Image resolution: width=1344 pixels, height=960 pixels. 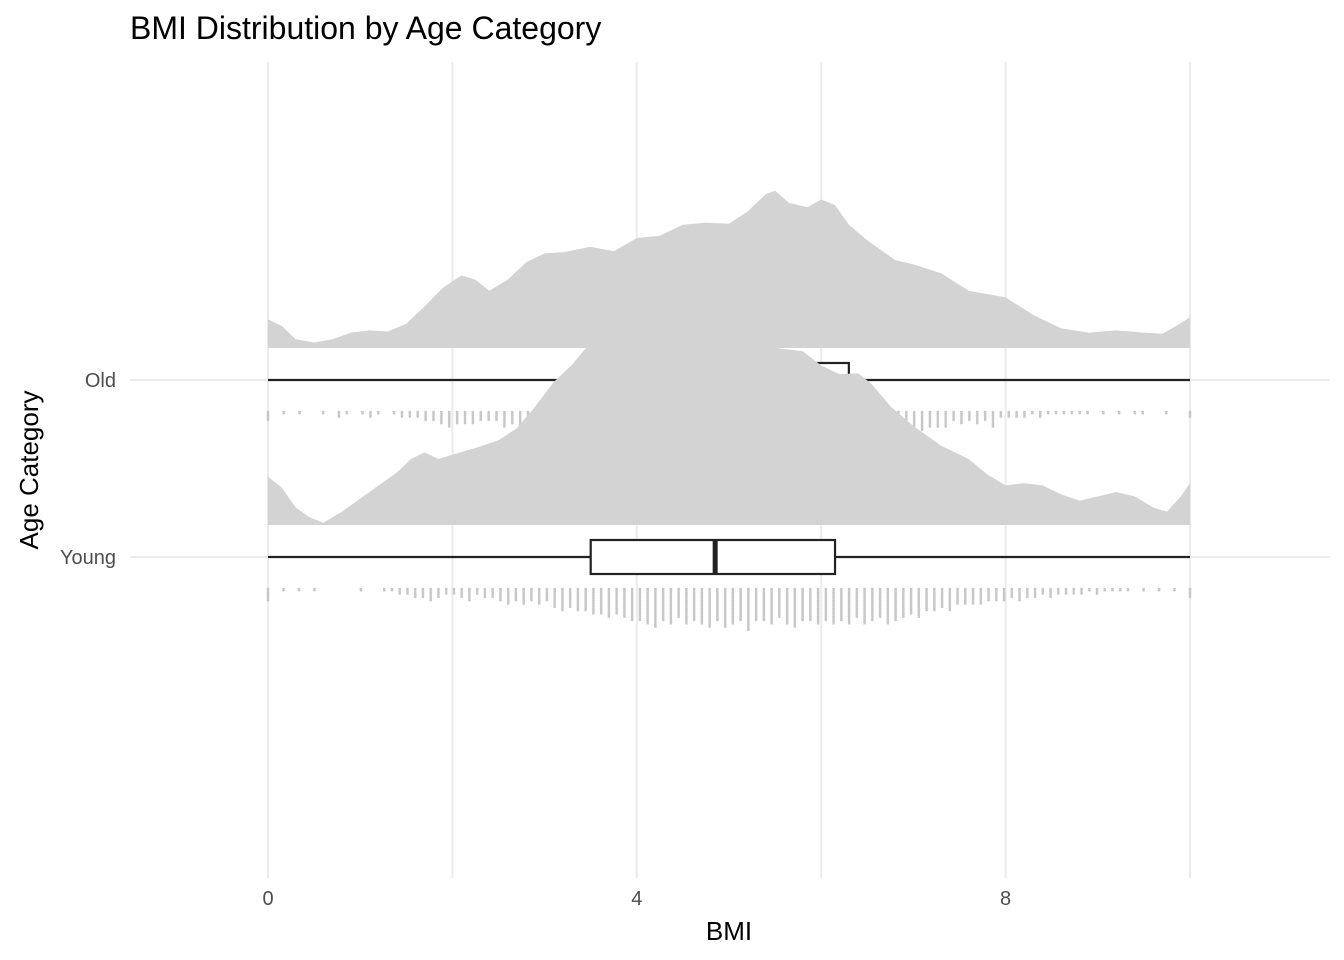 What do you see at coordinates (100, 381) in the screenshot?
I see `y-tick-label: Old` at bounding box center [100, 381].